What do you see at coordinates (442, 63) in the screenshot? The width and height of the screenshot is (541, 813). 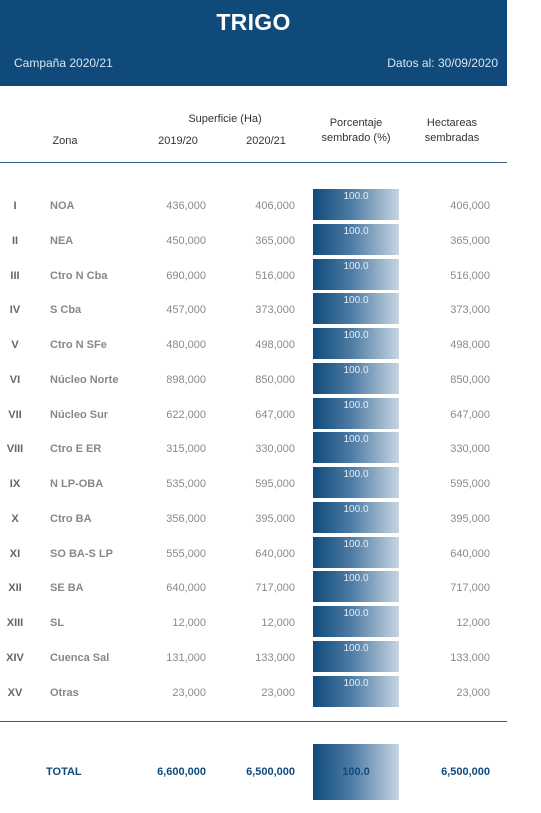 I see `data-date-label: Datos al: 30/09/2020` at bounding box center [442, 63].